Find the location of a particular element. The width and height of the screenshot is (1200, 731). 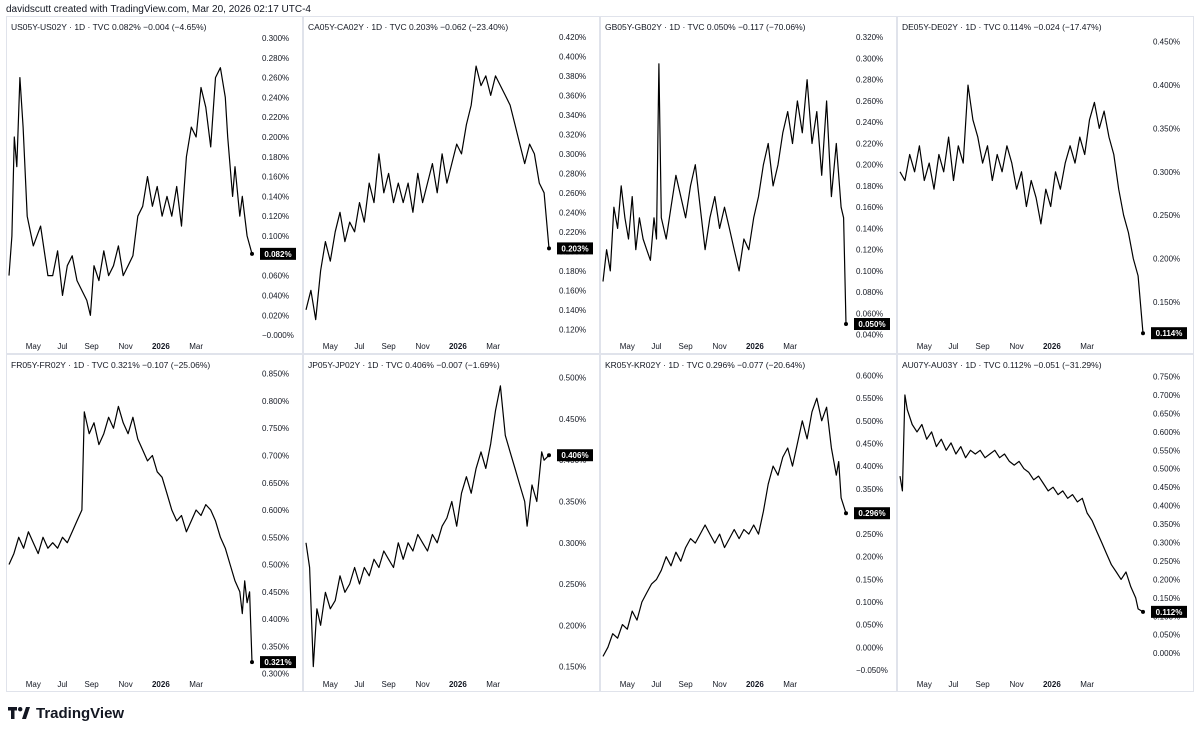

footer: TradingView is located at coordinates (66, 713).